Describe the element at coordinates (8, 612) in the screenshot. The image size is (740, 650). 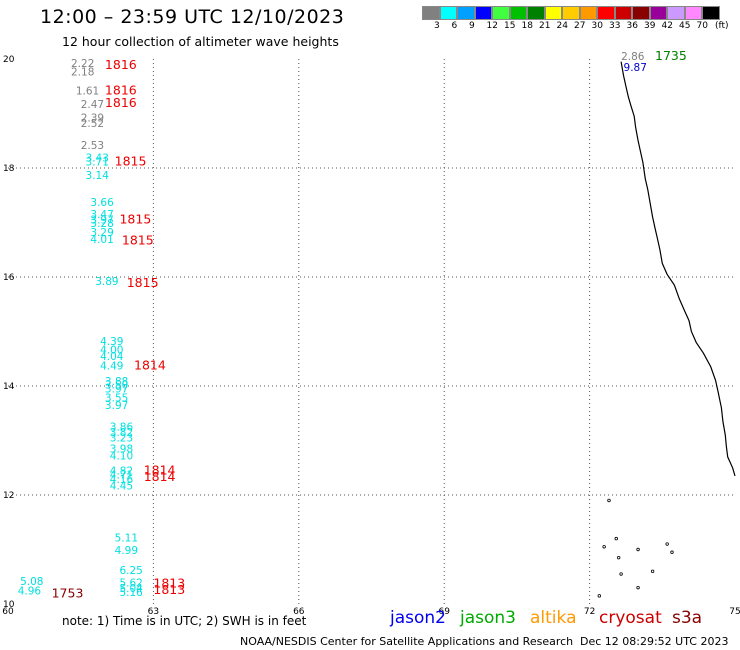
I see `x-tick-label: 60` at that location.